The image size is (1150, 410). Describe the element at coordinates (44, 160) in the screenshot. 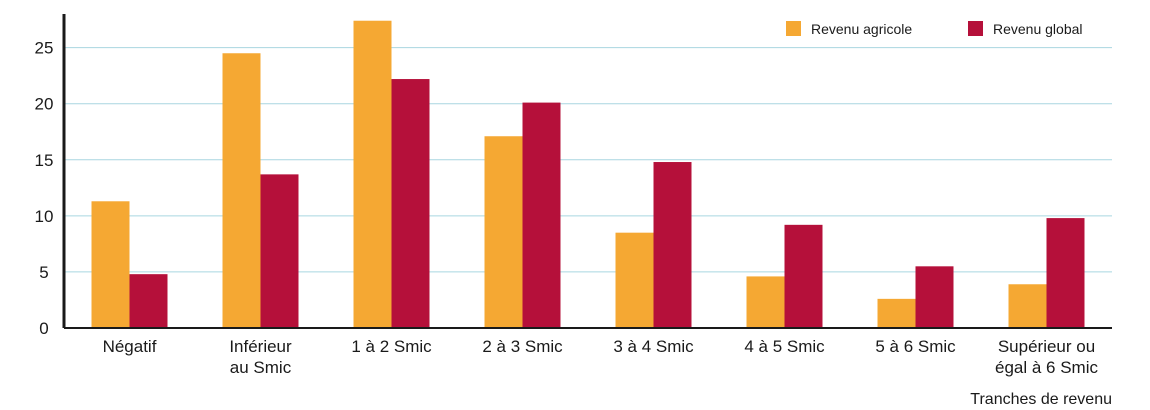

I see `y-tick-label: 15` at that location.